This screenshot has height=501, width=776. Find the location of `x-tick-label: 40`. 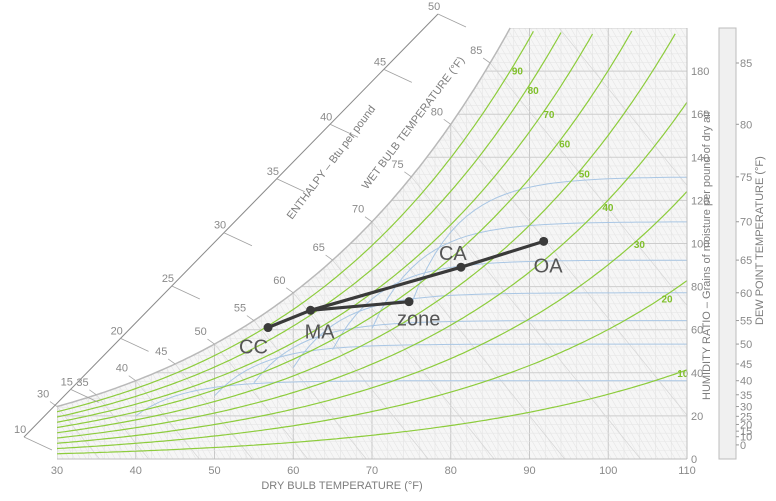

x-tick-label: 40 is located at coordinates (136, 471).